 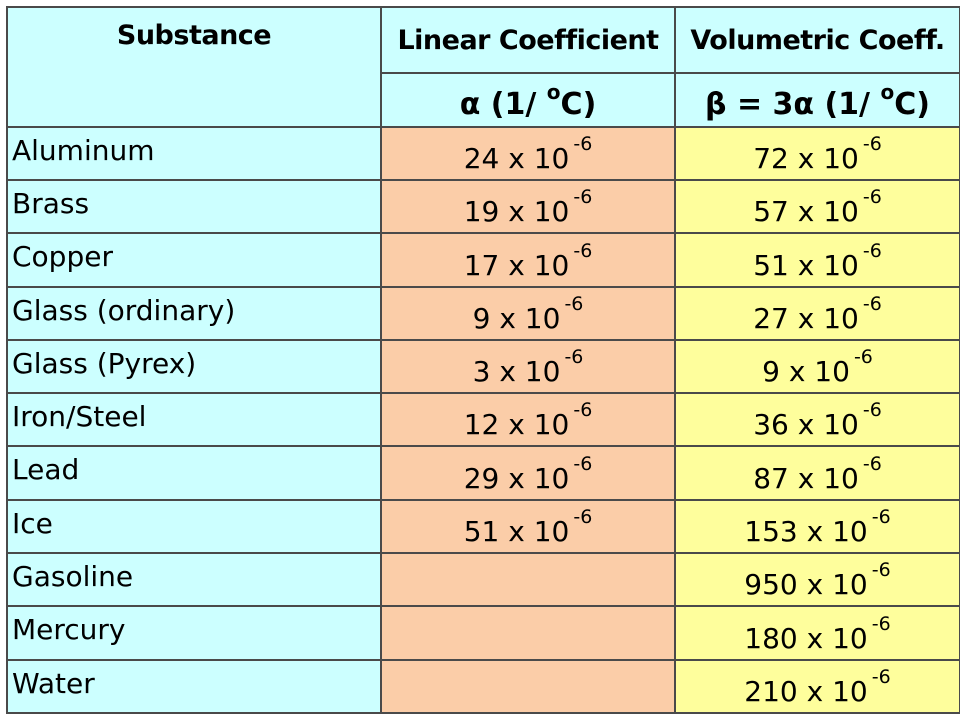 What do you see at coordinates (806, 158) in the screenshot?
I see `volumetric-value: 72 x 10` at bounding box center [806, 158].